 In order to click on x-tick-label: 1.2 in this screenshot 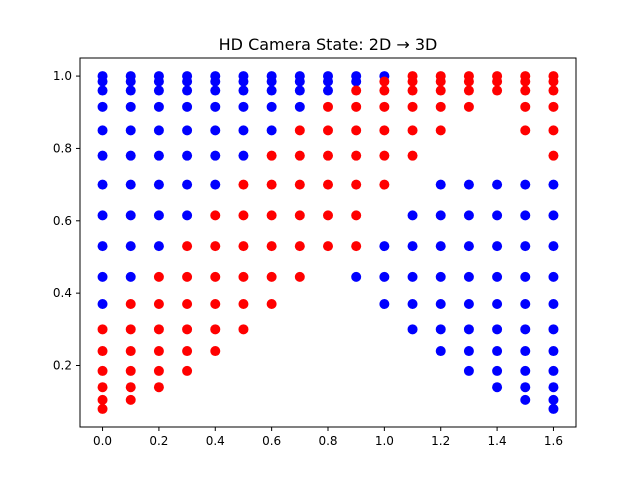, I will do `click(440, 441)`.